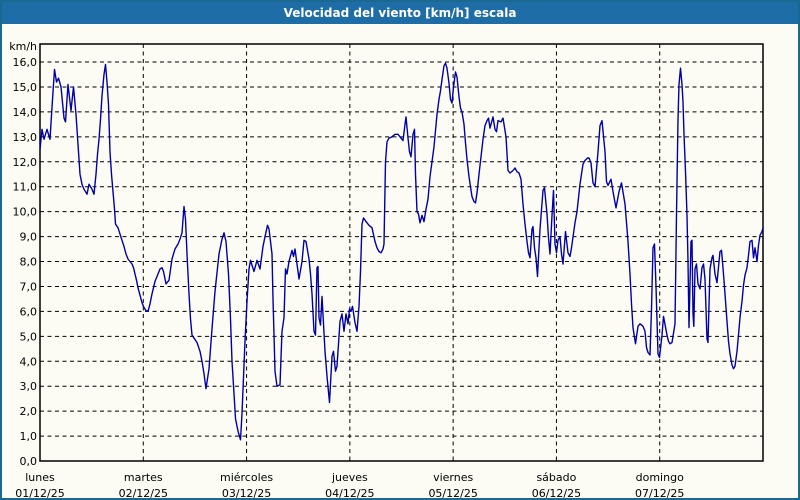  What do you see at coordinates (556, 493) in the screenshot?
I see `x-tick-date-label: 06/12/25` at bounding box center [556, 493].